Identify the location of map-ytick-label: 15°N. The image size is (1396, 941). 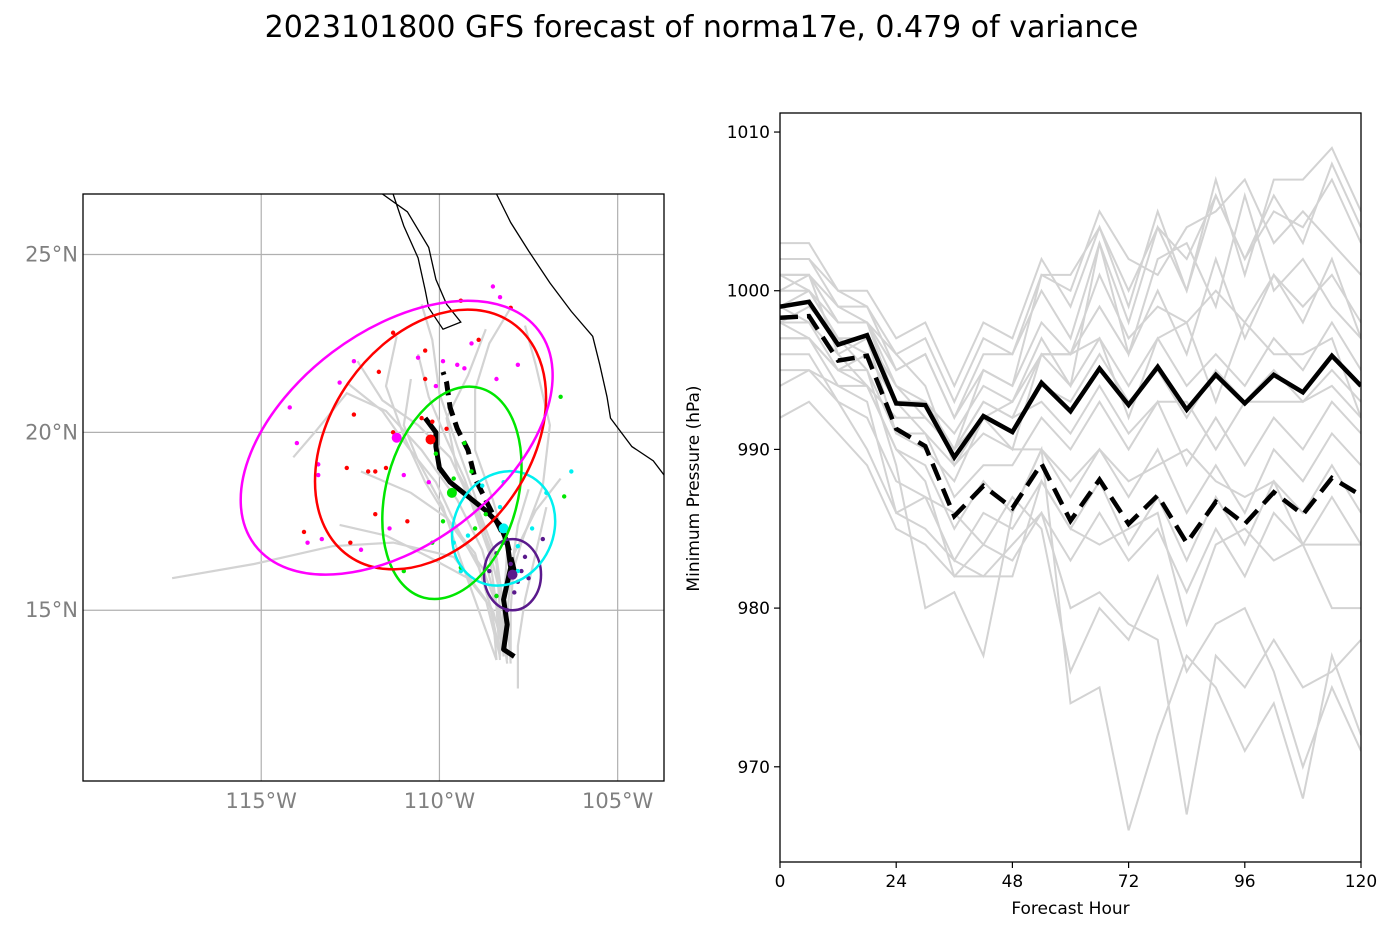
(51, 610).